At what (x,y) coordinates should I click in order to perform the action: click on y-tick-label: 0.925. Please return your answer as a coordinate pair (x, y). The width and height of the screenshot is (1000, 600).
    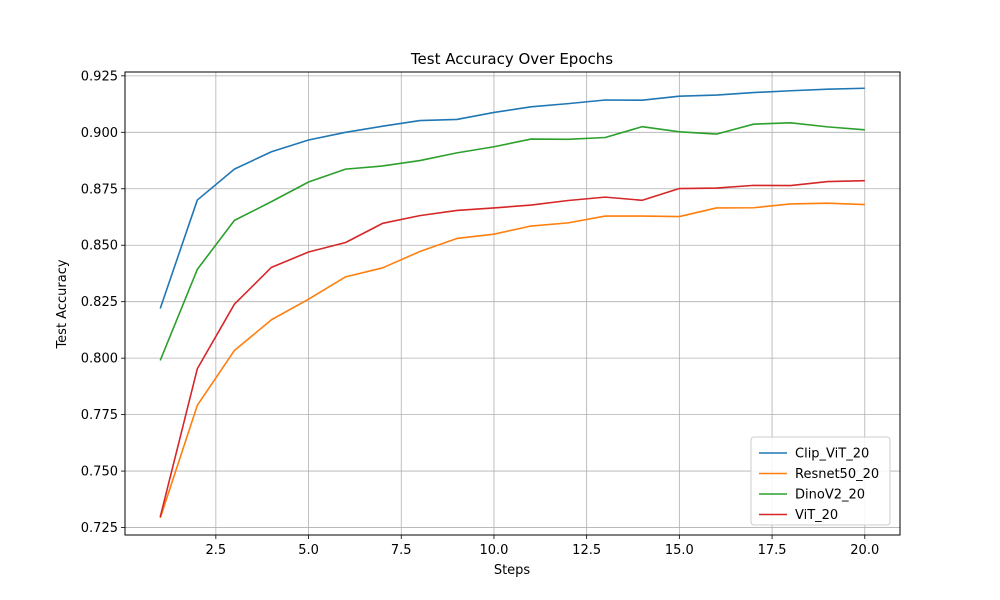
    Looking at the image, I should click on (99, 76).